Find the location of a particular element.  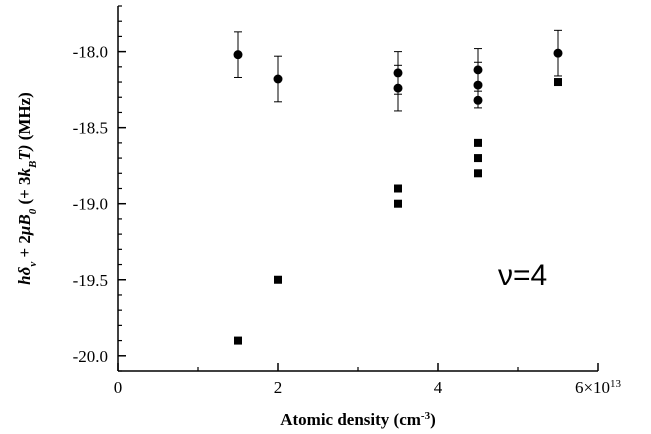

y-tick-label: -20.0 is located at coordinates (90, 356).